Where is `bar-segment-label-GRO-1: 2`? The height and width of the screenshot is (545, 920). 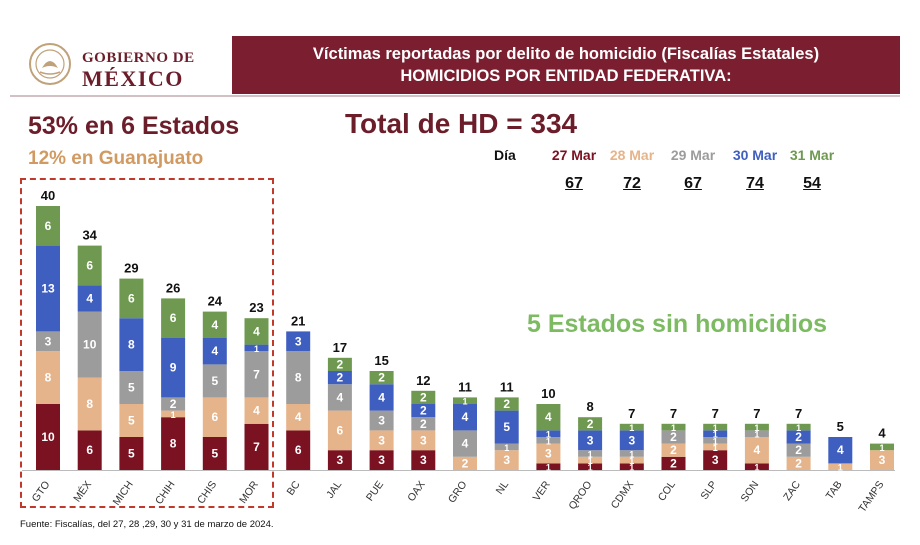 bar-segment-label-GRO-1: 2 is located at coordinates (465, 463).